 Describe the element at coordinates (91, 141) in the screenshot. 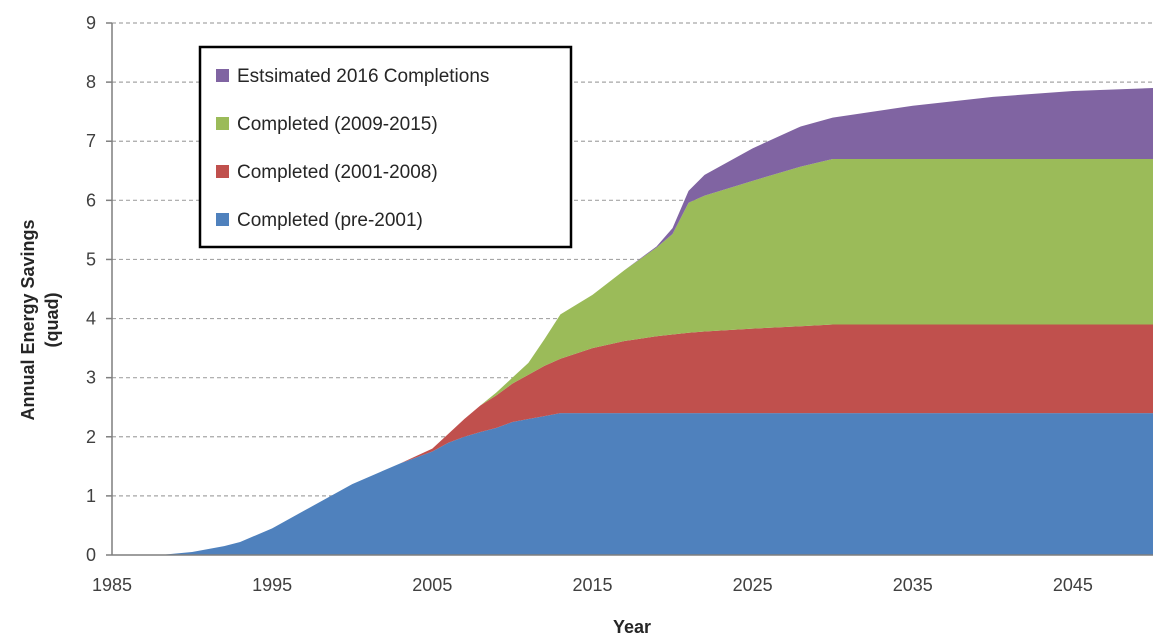

I see `y-tick-label: 7` at that location.